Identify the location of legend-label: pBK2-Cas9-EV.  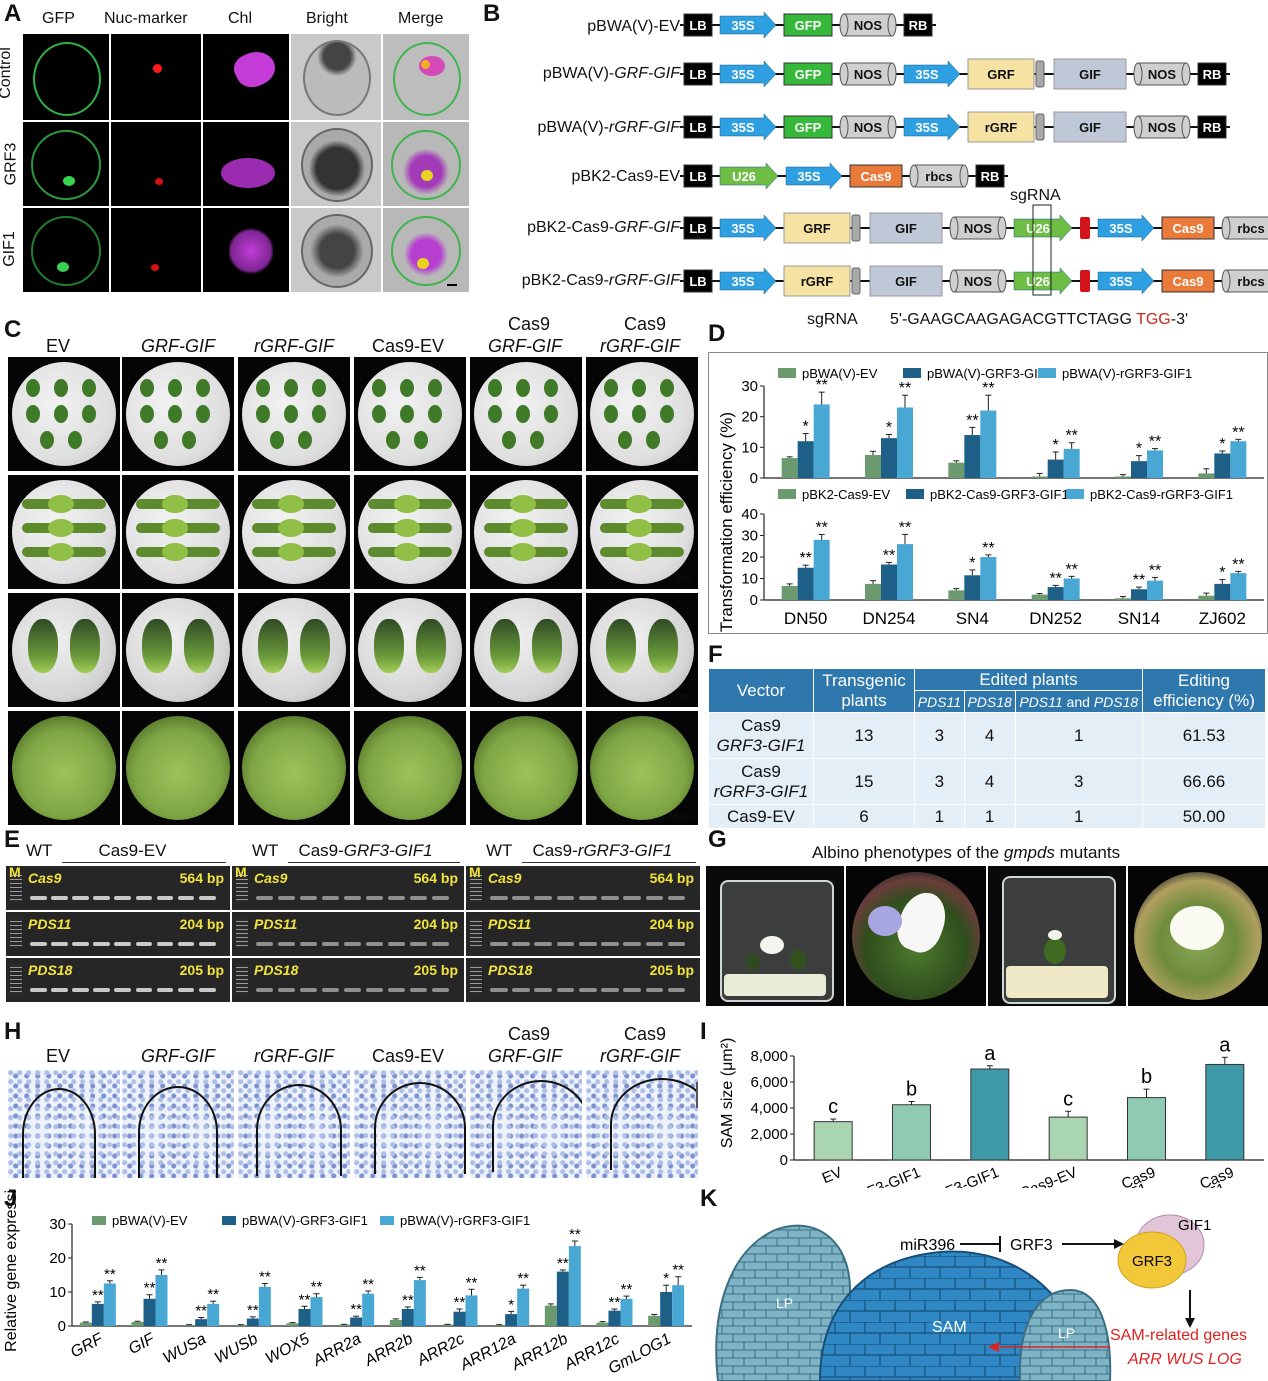
(846, 494).